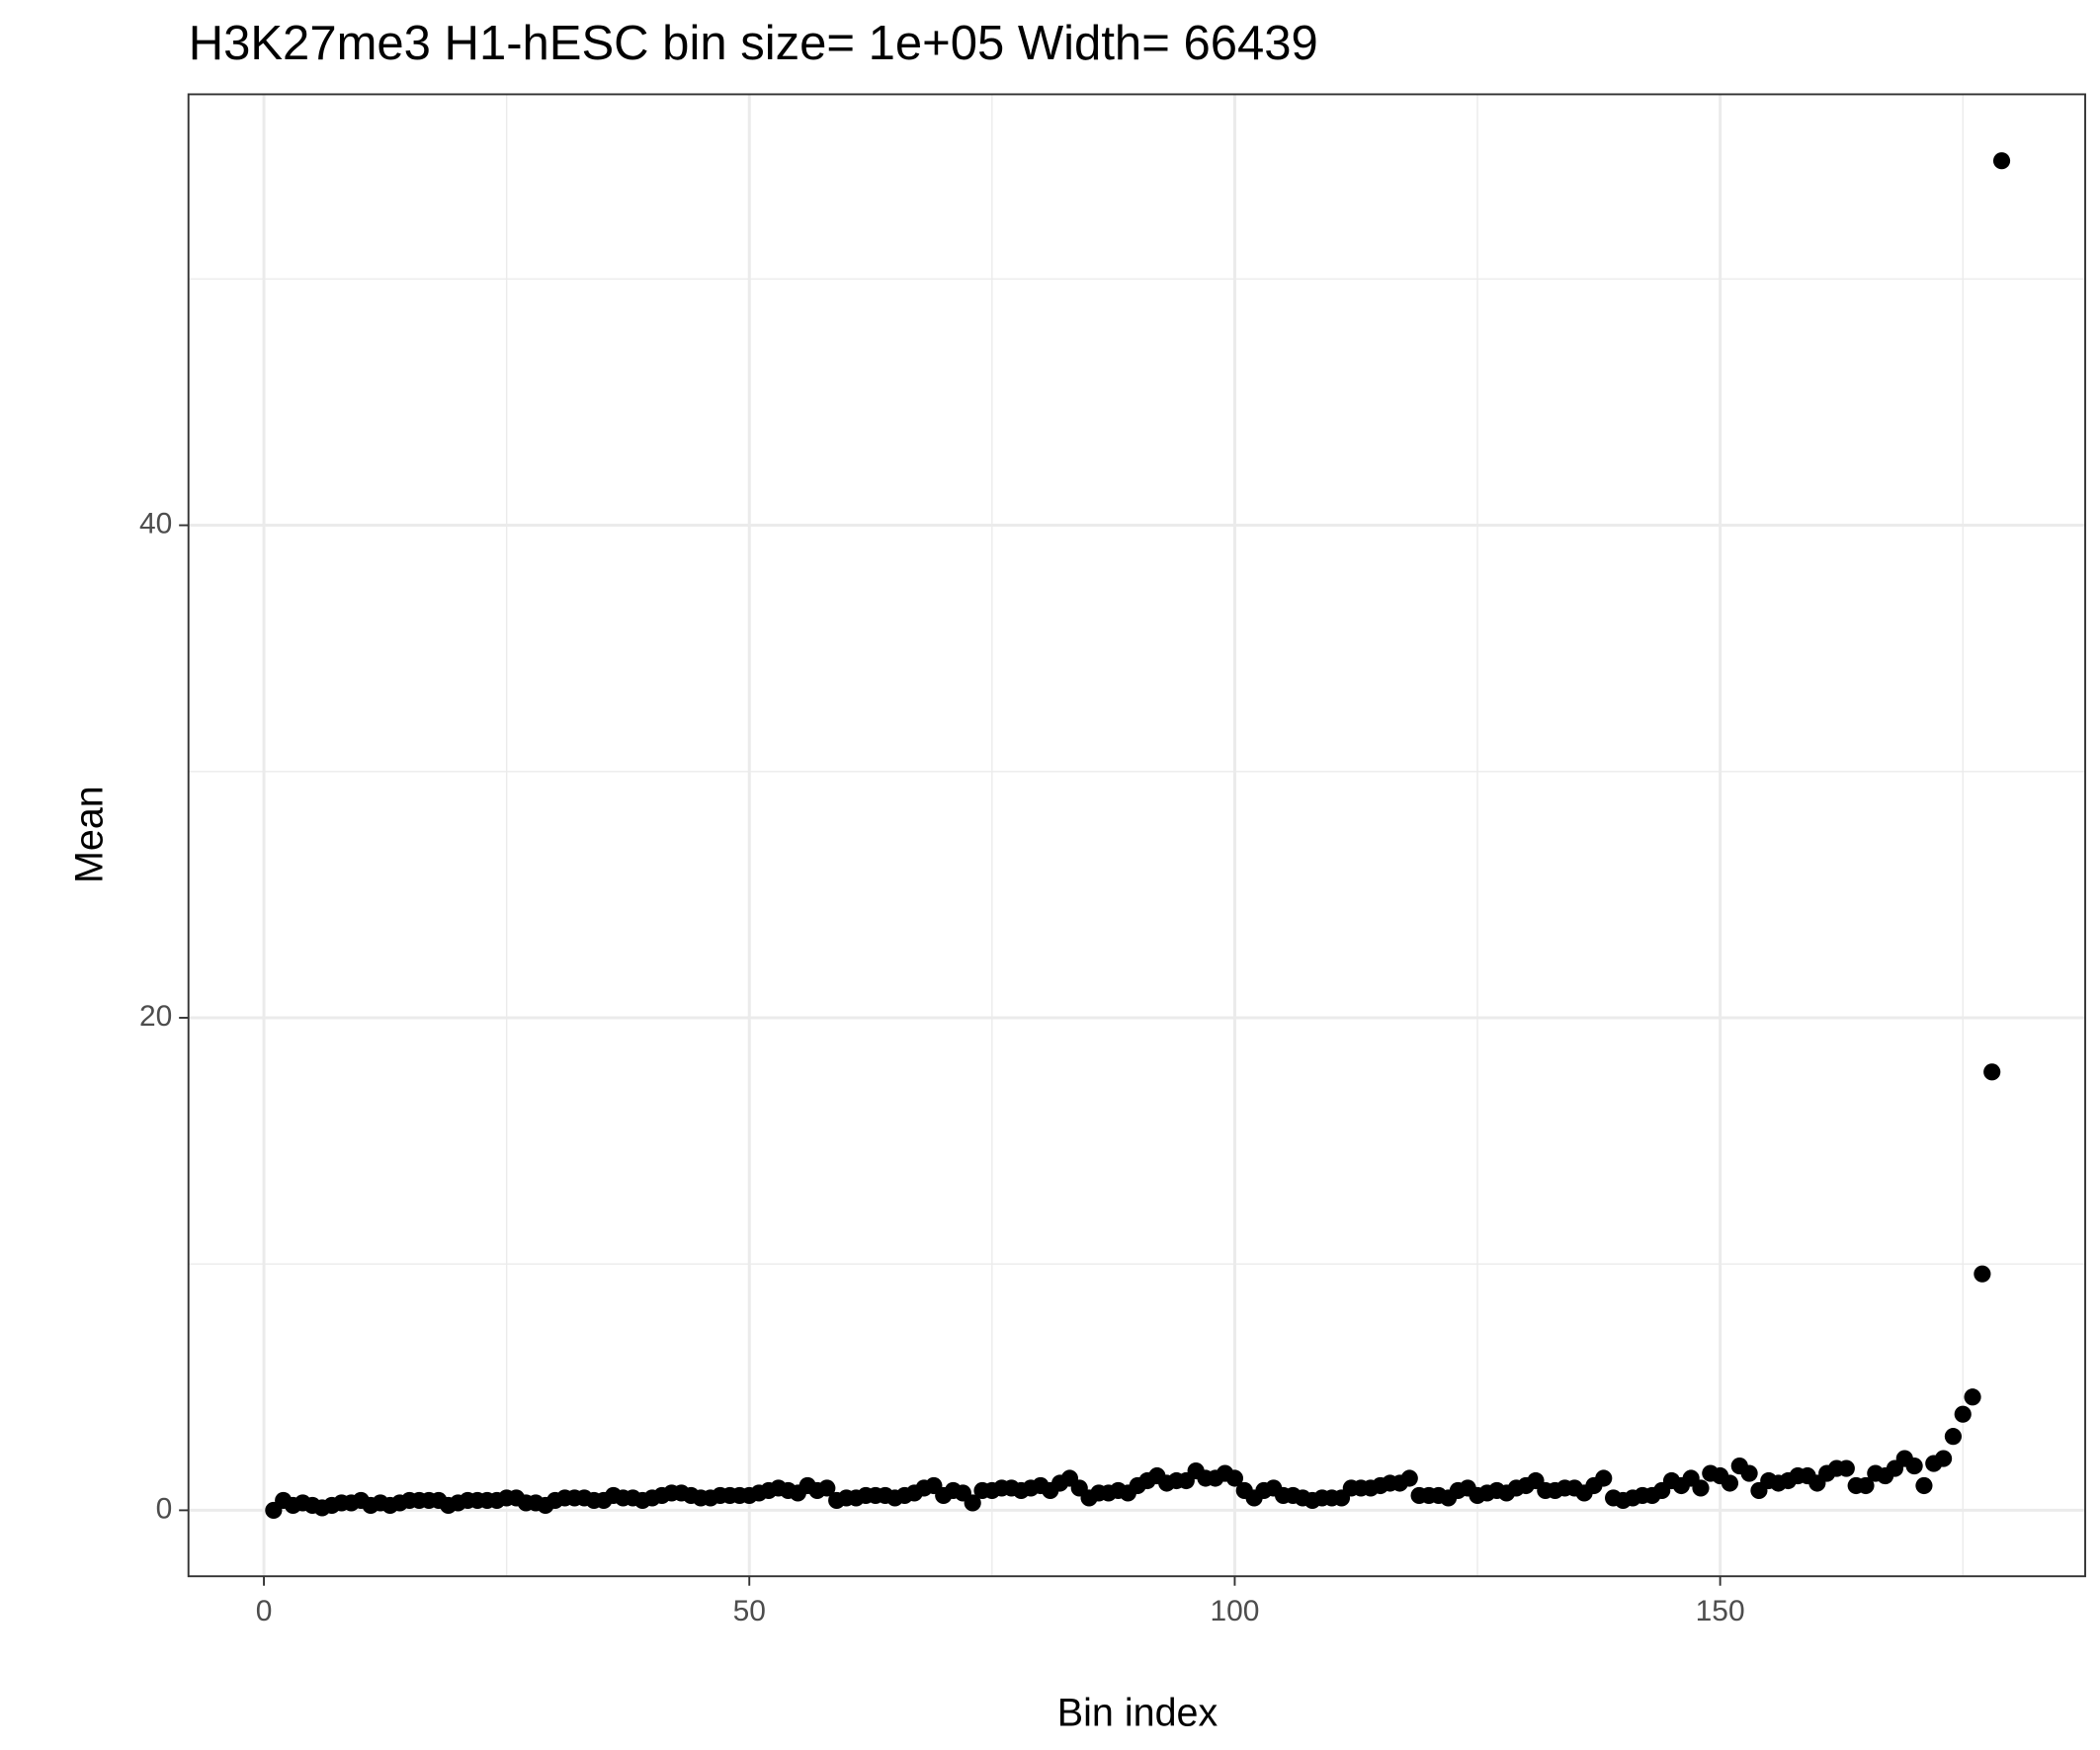 Image resolution: width=2100 pixels, height=1750 pixels. I want to click on y-tick-label: 0, so click(164, 1508).